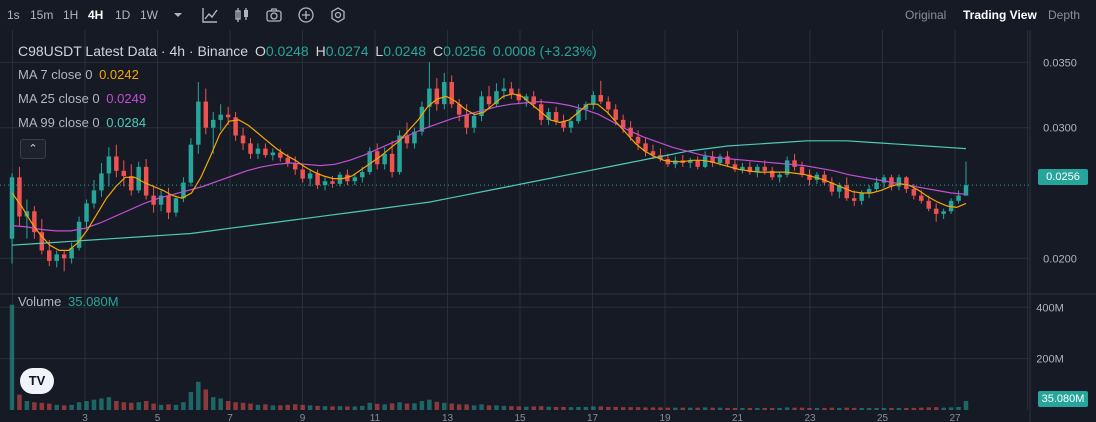  Describe the element at coordinates (149, 15) in the screenshot. I see `interval-1w: 1W` at that location.